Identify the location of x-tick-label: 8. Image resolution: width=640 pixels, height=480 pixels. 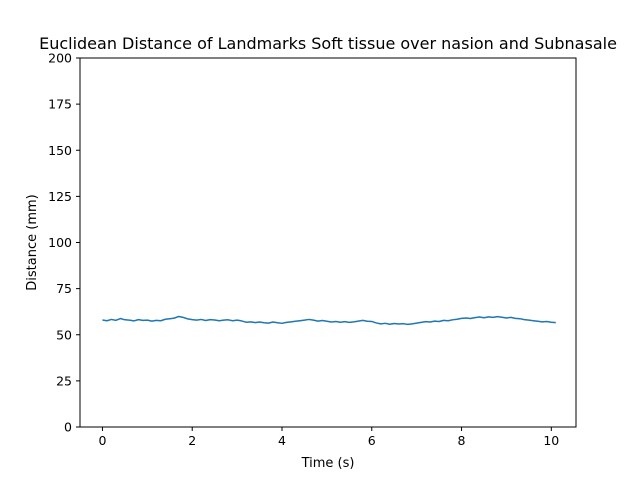
(462, 440).